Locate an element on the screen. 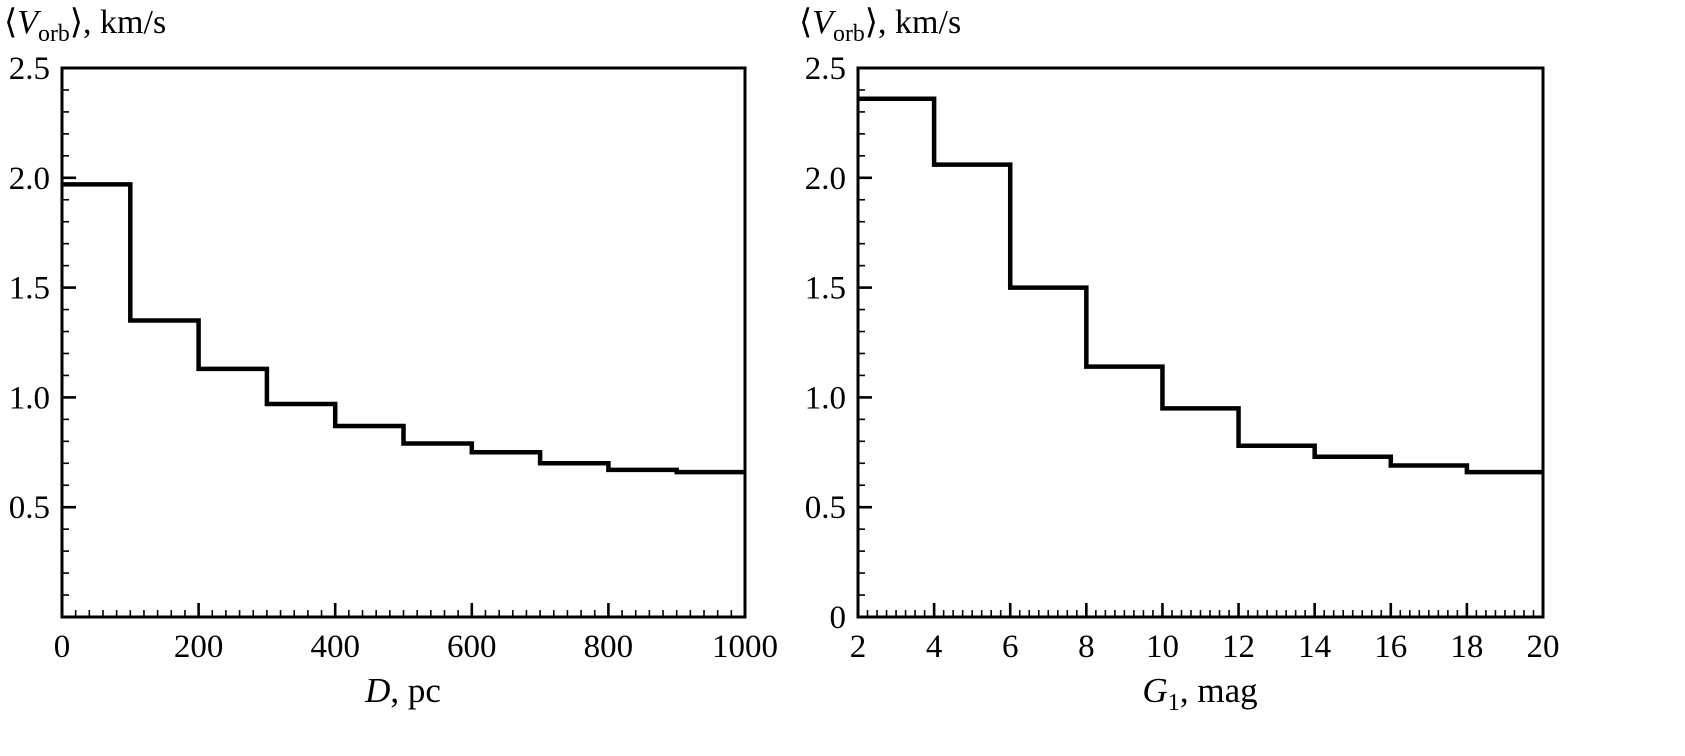 This screenshot has width=1685, height=756. x-tick-label: 12 is located at coordinates (1238, 647).